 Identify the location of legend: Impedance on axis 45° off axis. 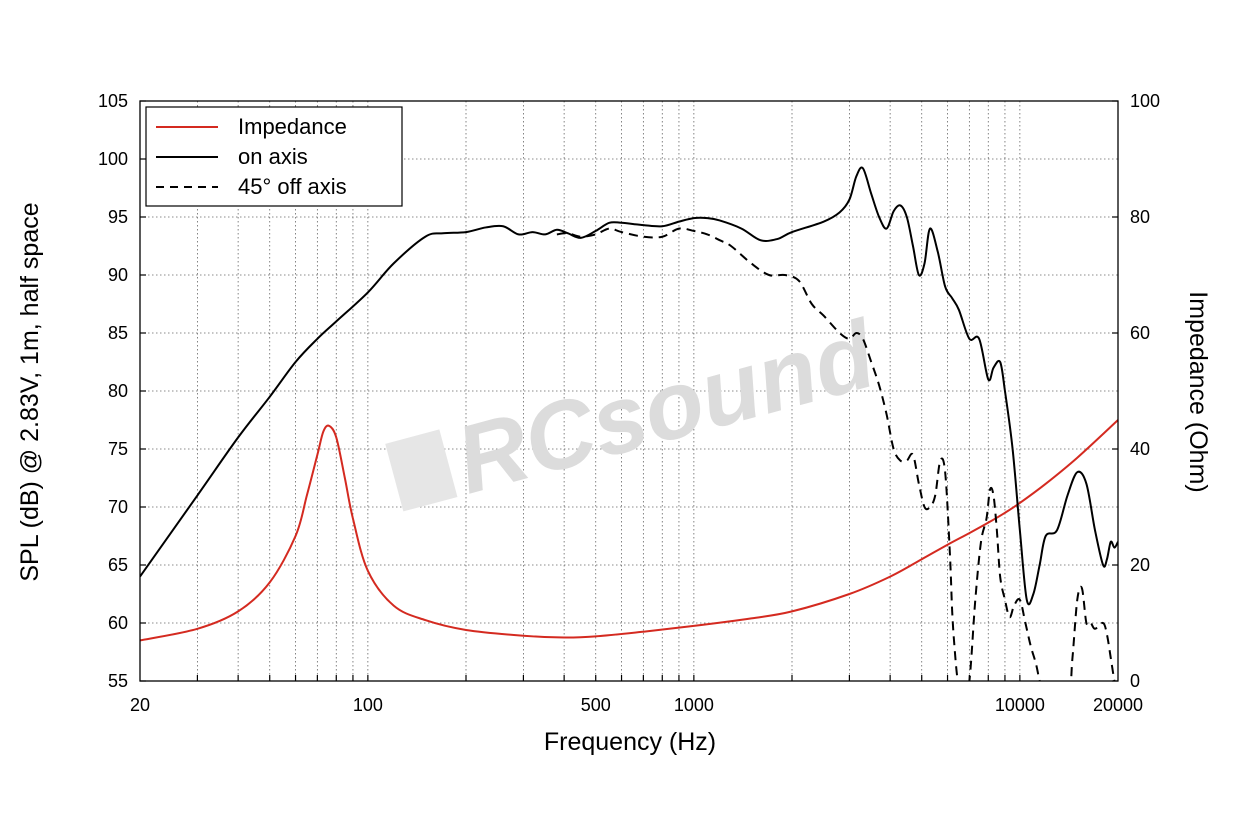
(274, 156).